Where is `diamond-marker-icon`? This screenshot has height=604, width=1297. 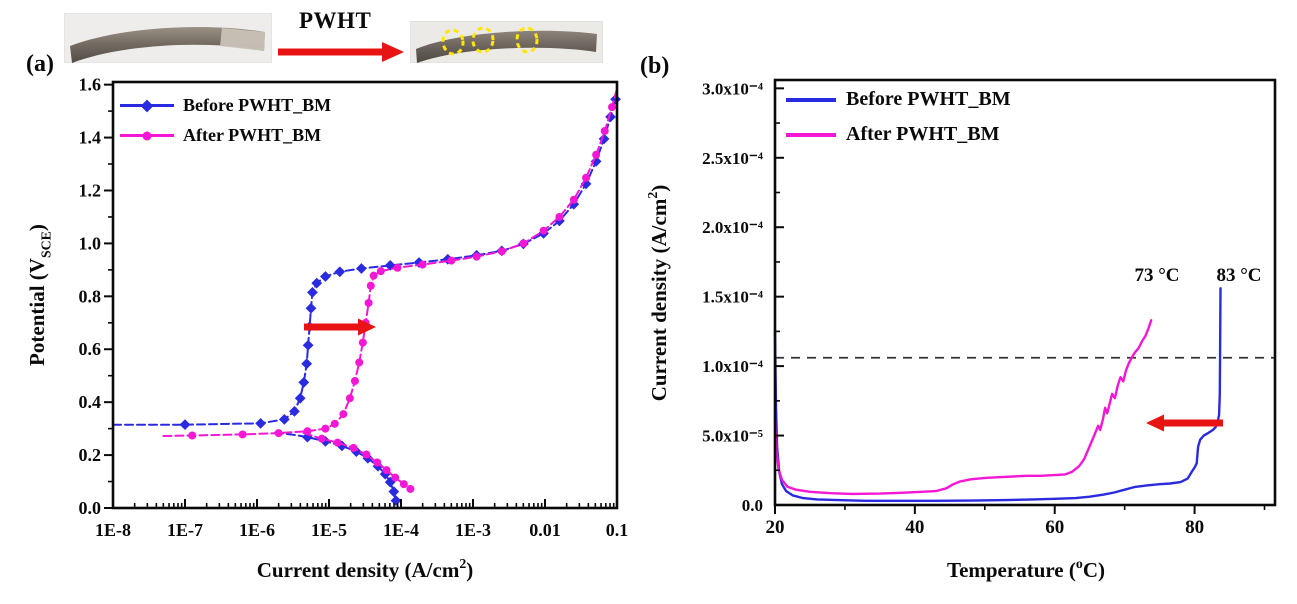
diamond-marker-icon is located at coordinates (147, 105).